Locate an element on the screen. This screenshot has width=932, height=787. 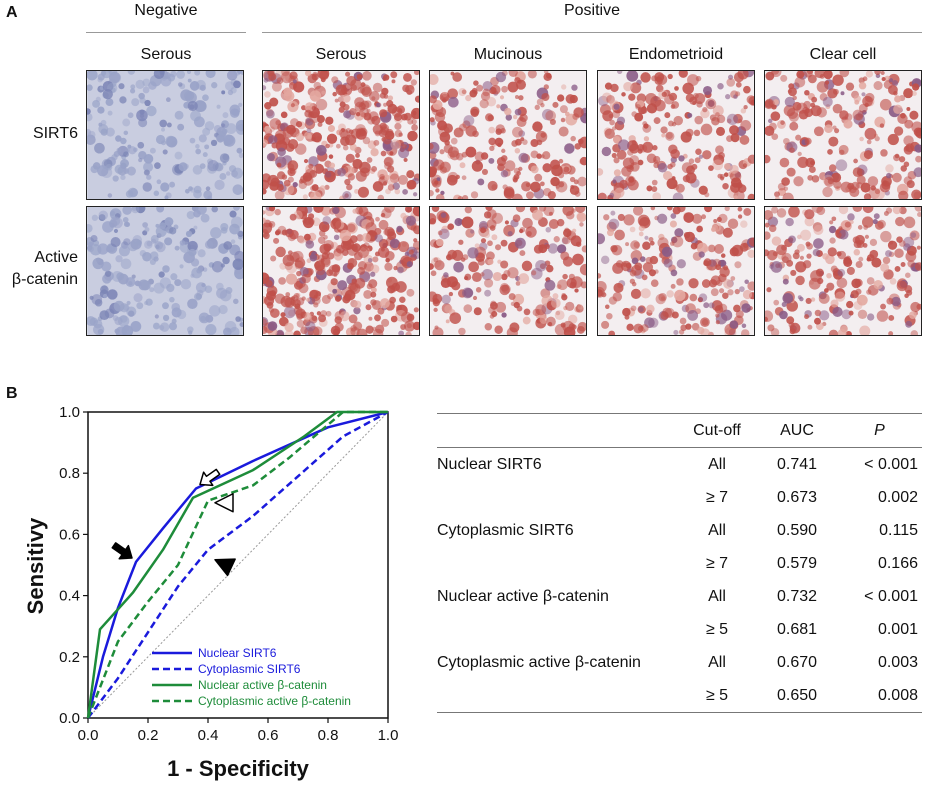
row-label-active-beta-catenin: Active β-catenin is located at coordinates (39, 269).